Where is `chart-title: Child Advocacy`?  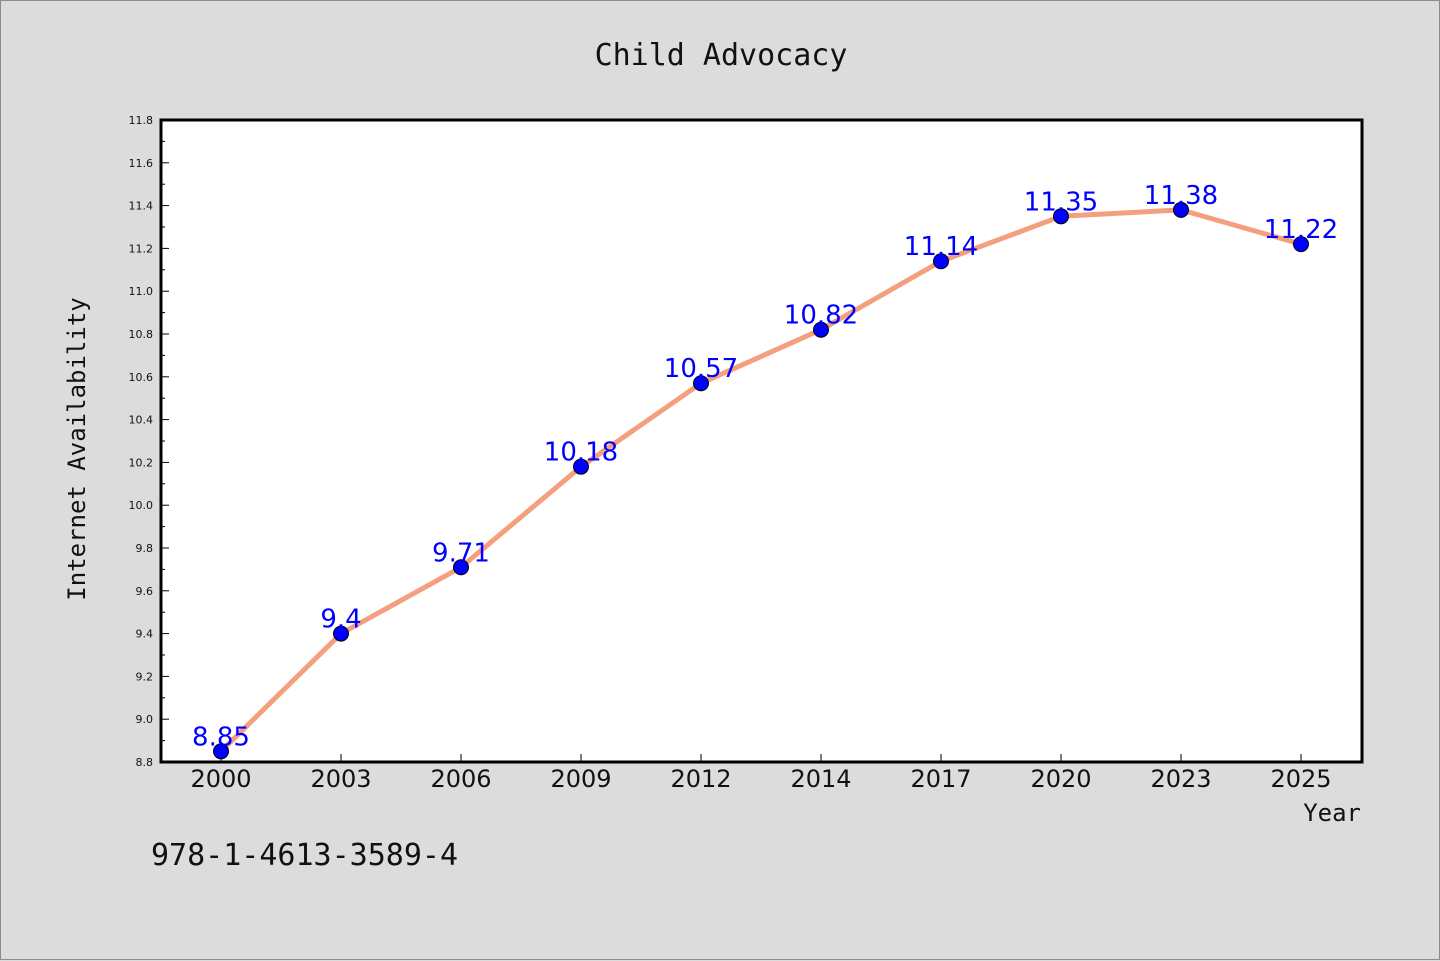 chart-title: Child Advocacy is located at coordinates (721, 55).